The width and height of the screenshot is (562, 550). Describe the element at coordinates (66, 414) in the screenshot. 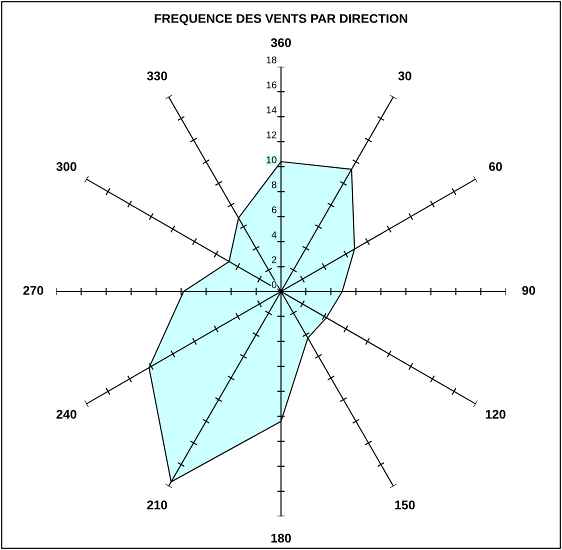

I see `spoke-label: 240` at that location.